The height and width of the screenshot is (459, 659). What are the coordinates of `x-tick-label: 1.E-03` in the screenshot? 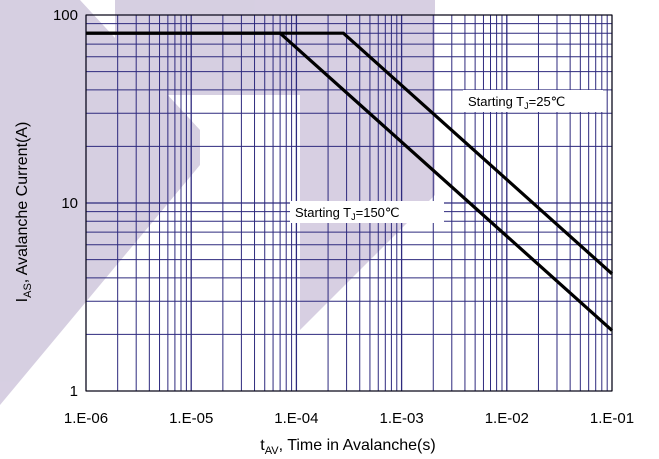 It's located at (401, 418).